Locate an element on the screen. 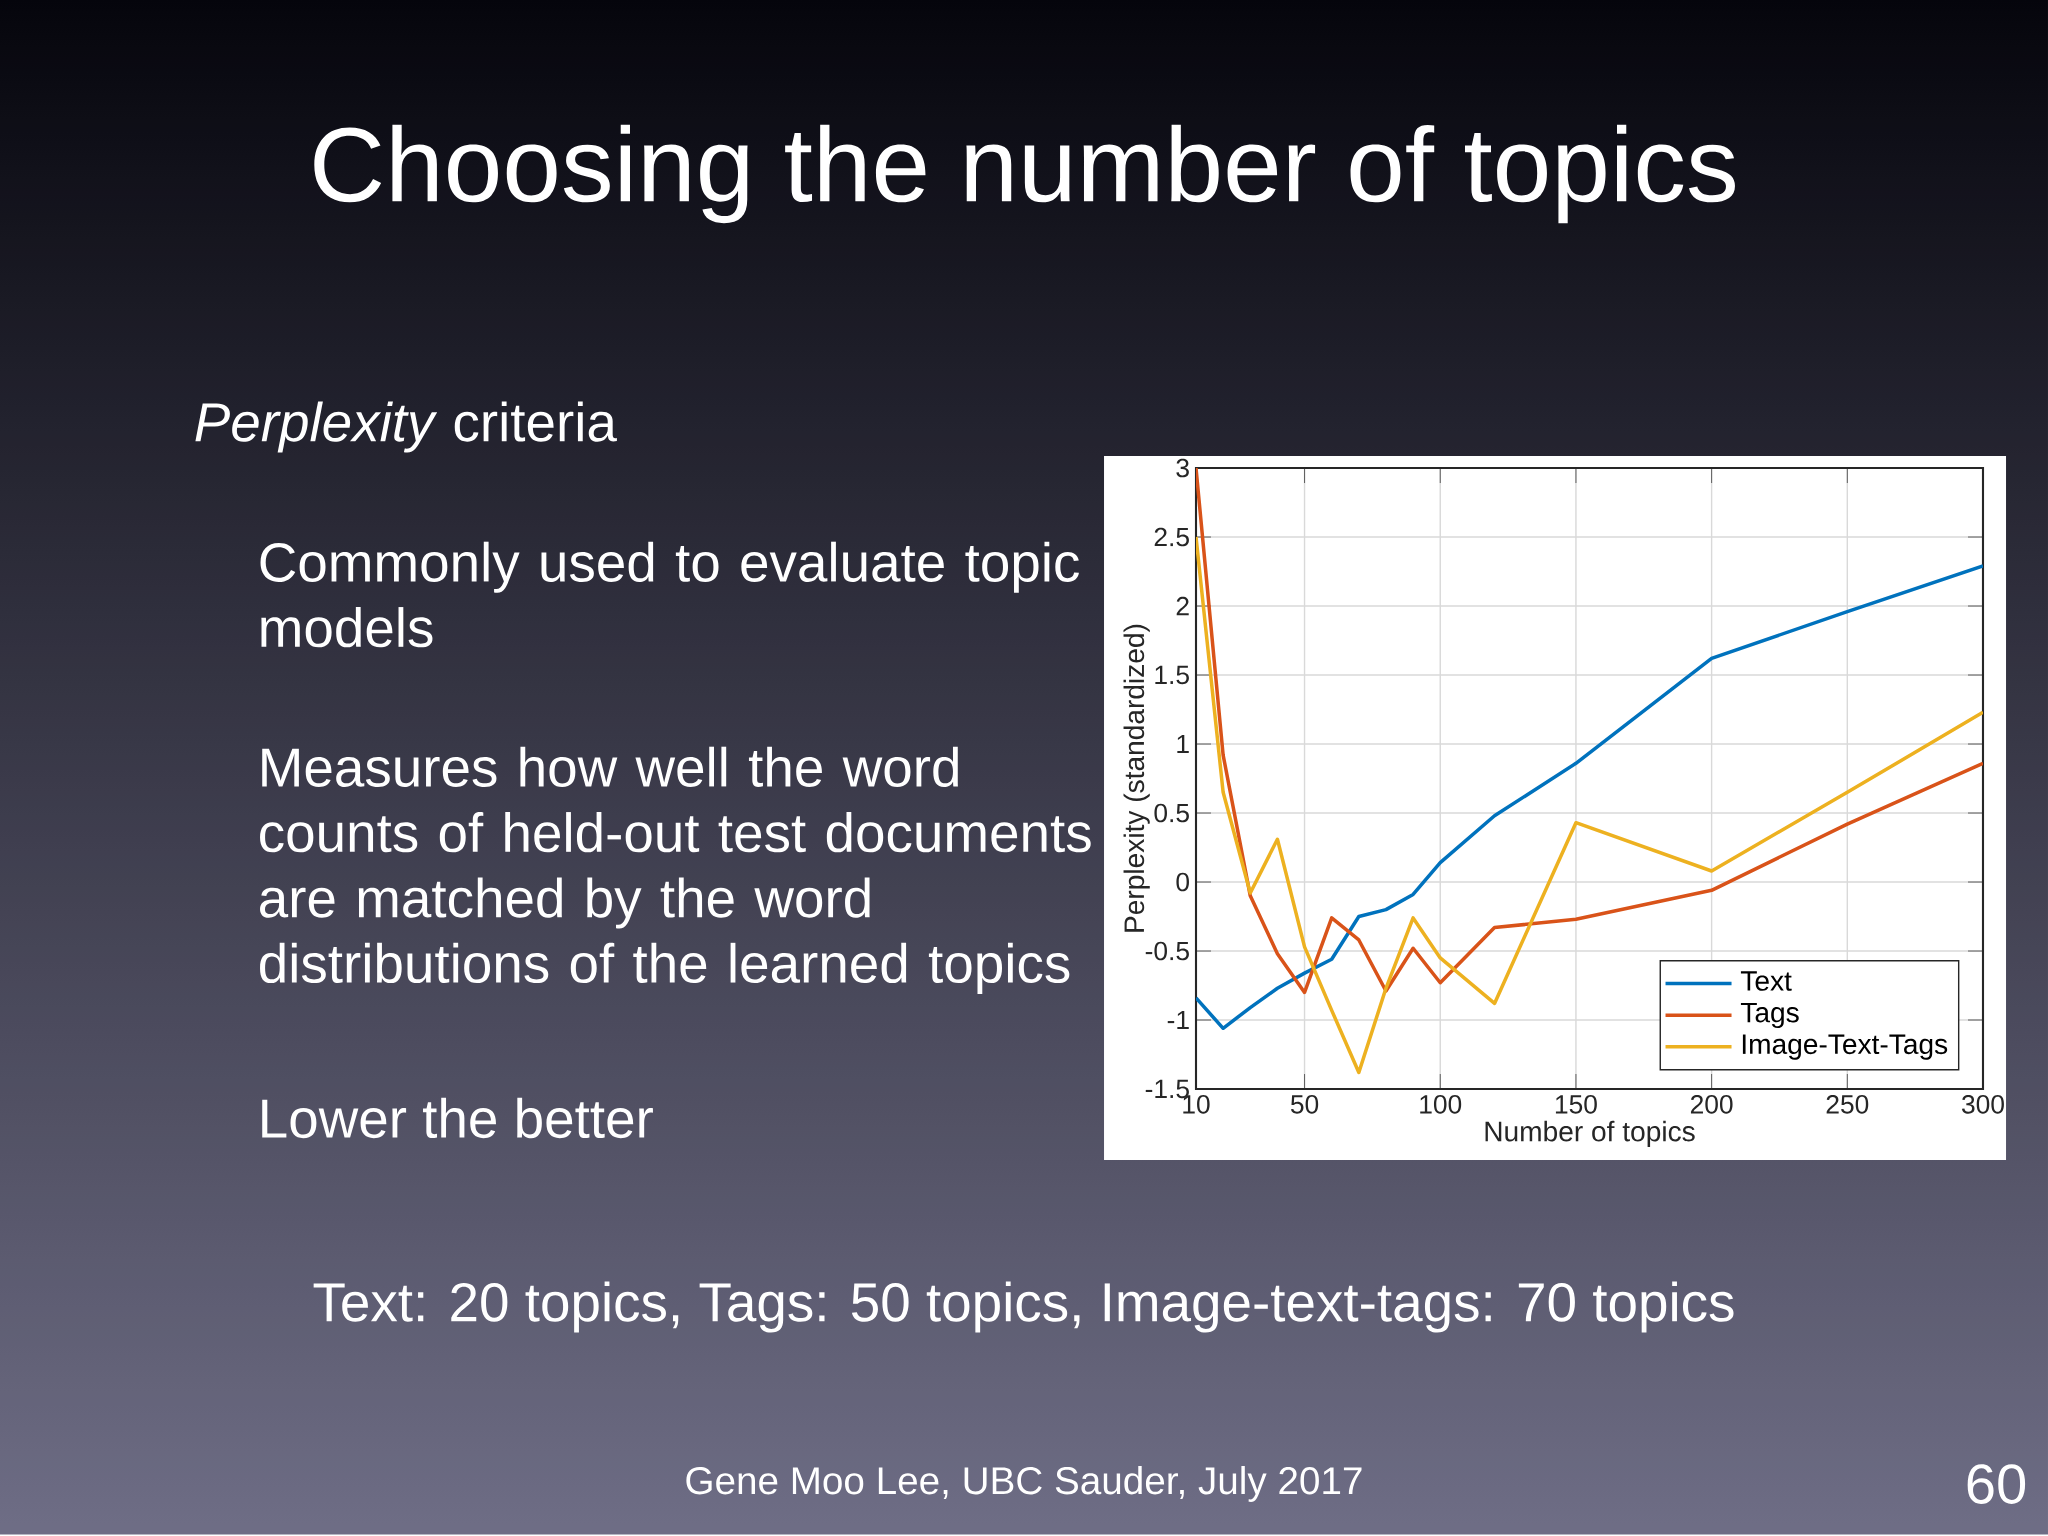  x-tick-label: 250 is located at coordinates (1847, 1104).